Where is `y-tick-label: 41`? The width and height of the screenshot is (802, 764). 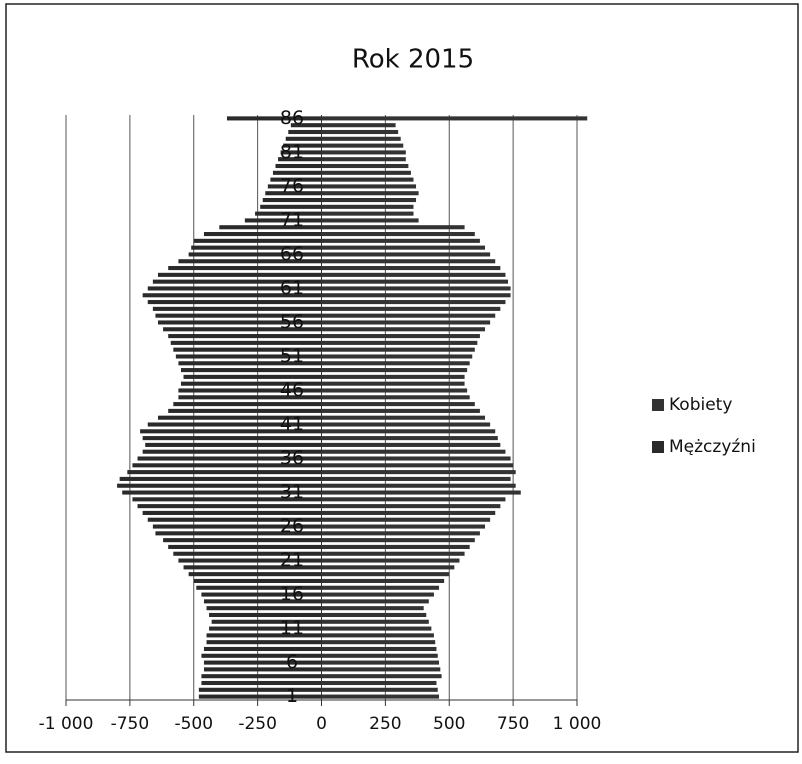
y-tick-label: 41 is located at coordinates (292, 424).